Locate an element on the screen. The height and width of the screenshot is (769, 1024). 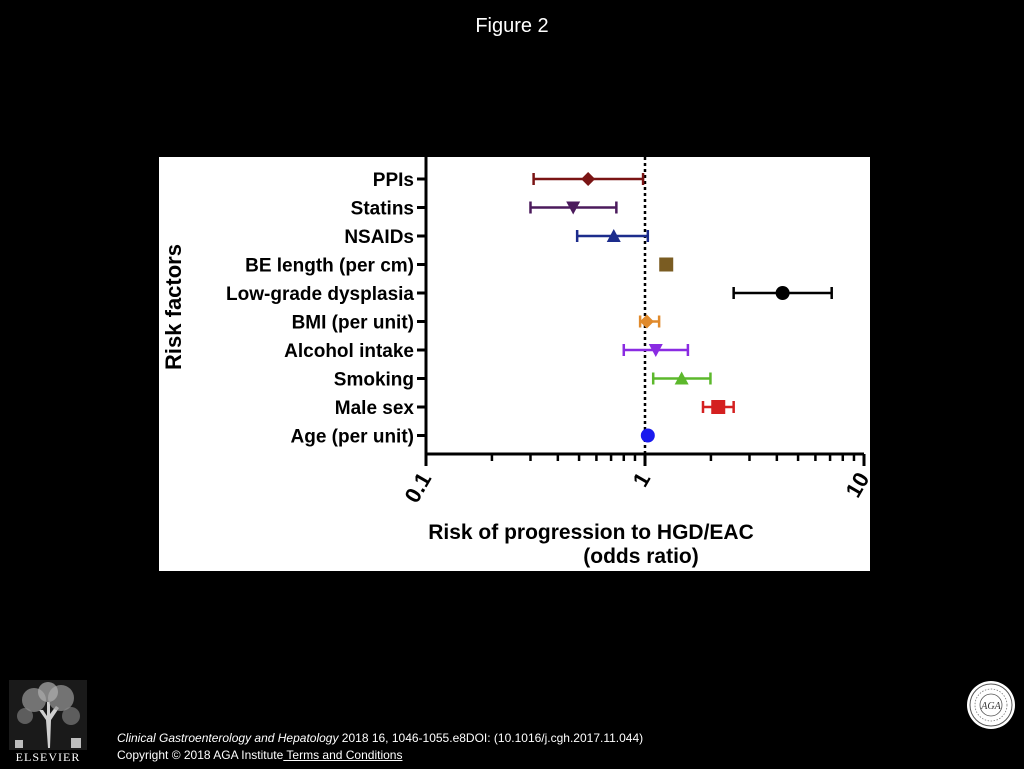
elsevier-logo: ELSEVIER is located at coordinates (48, 722).